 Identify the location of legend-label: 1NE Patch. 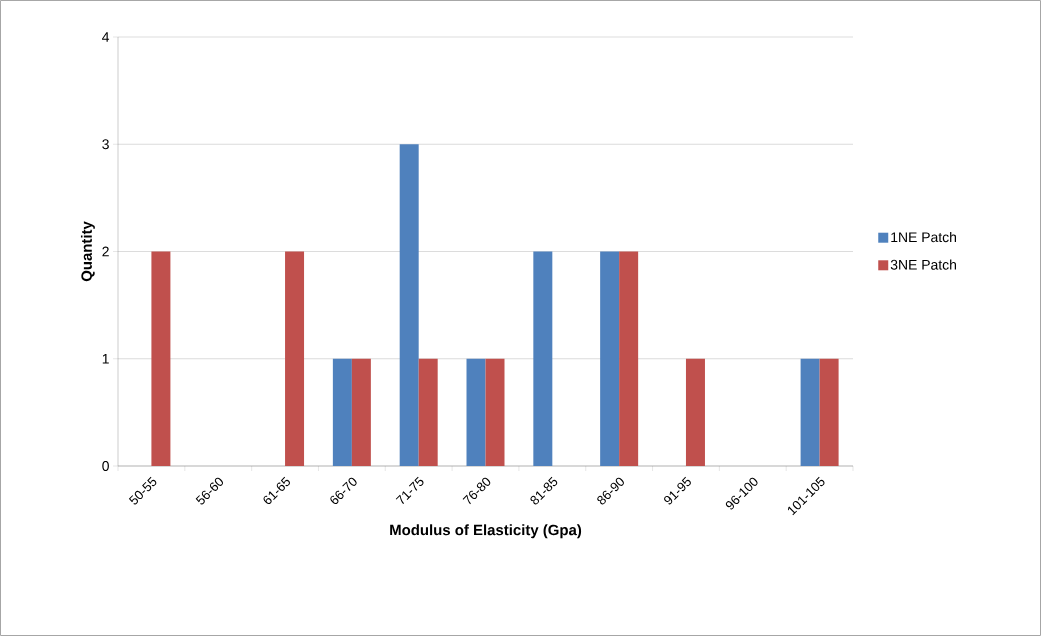
(923, 237).